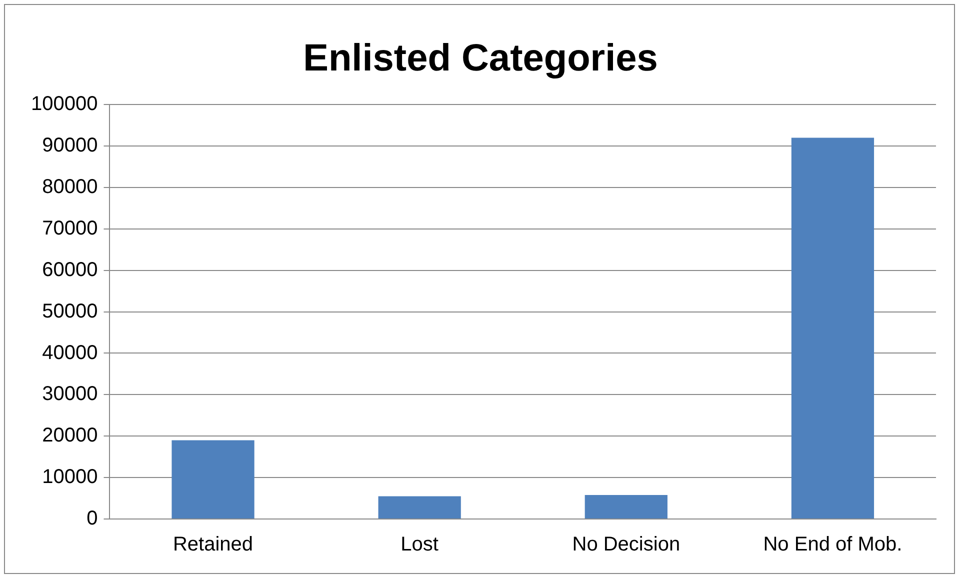 The width and height of the screenshot is (961, 580). I want to click on x-tick-label: No Decision, so click(626, 545).